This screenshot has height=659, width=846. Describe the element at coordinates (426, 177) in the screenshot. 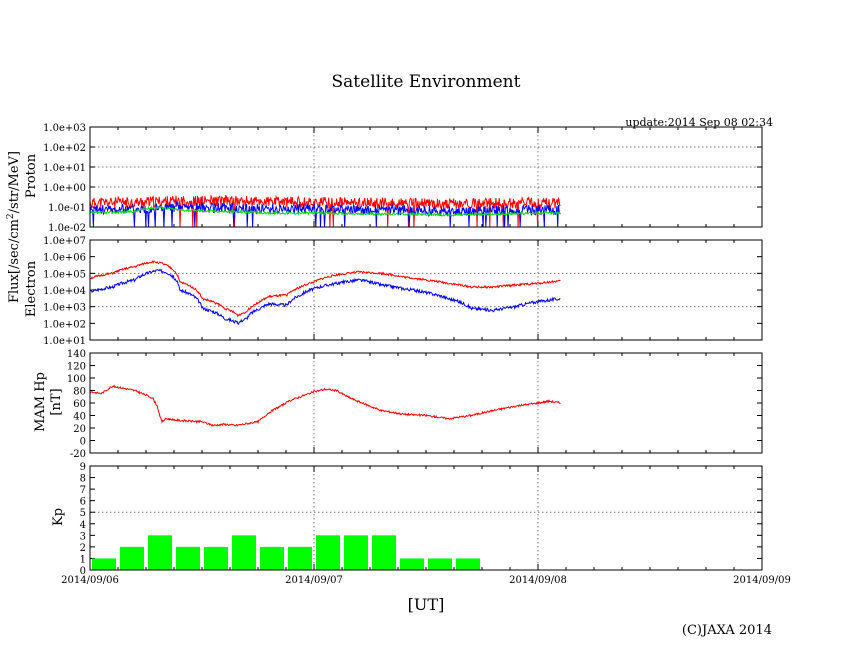

I see `proton-frame` at that location.